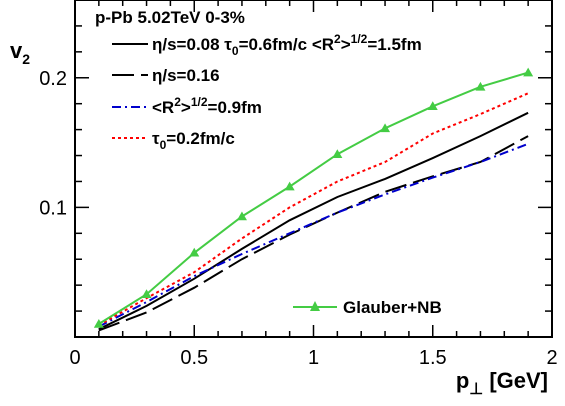  What do you see at coordinates (53, 79) in the screenshot?
I see `y-tick-label: 0.2` at bounding box center [53, 79].